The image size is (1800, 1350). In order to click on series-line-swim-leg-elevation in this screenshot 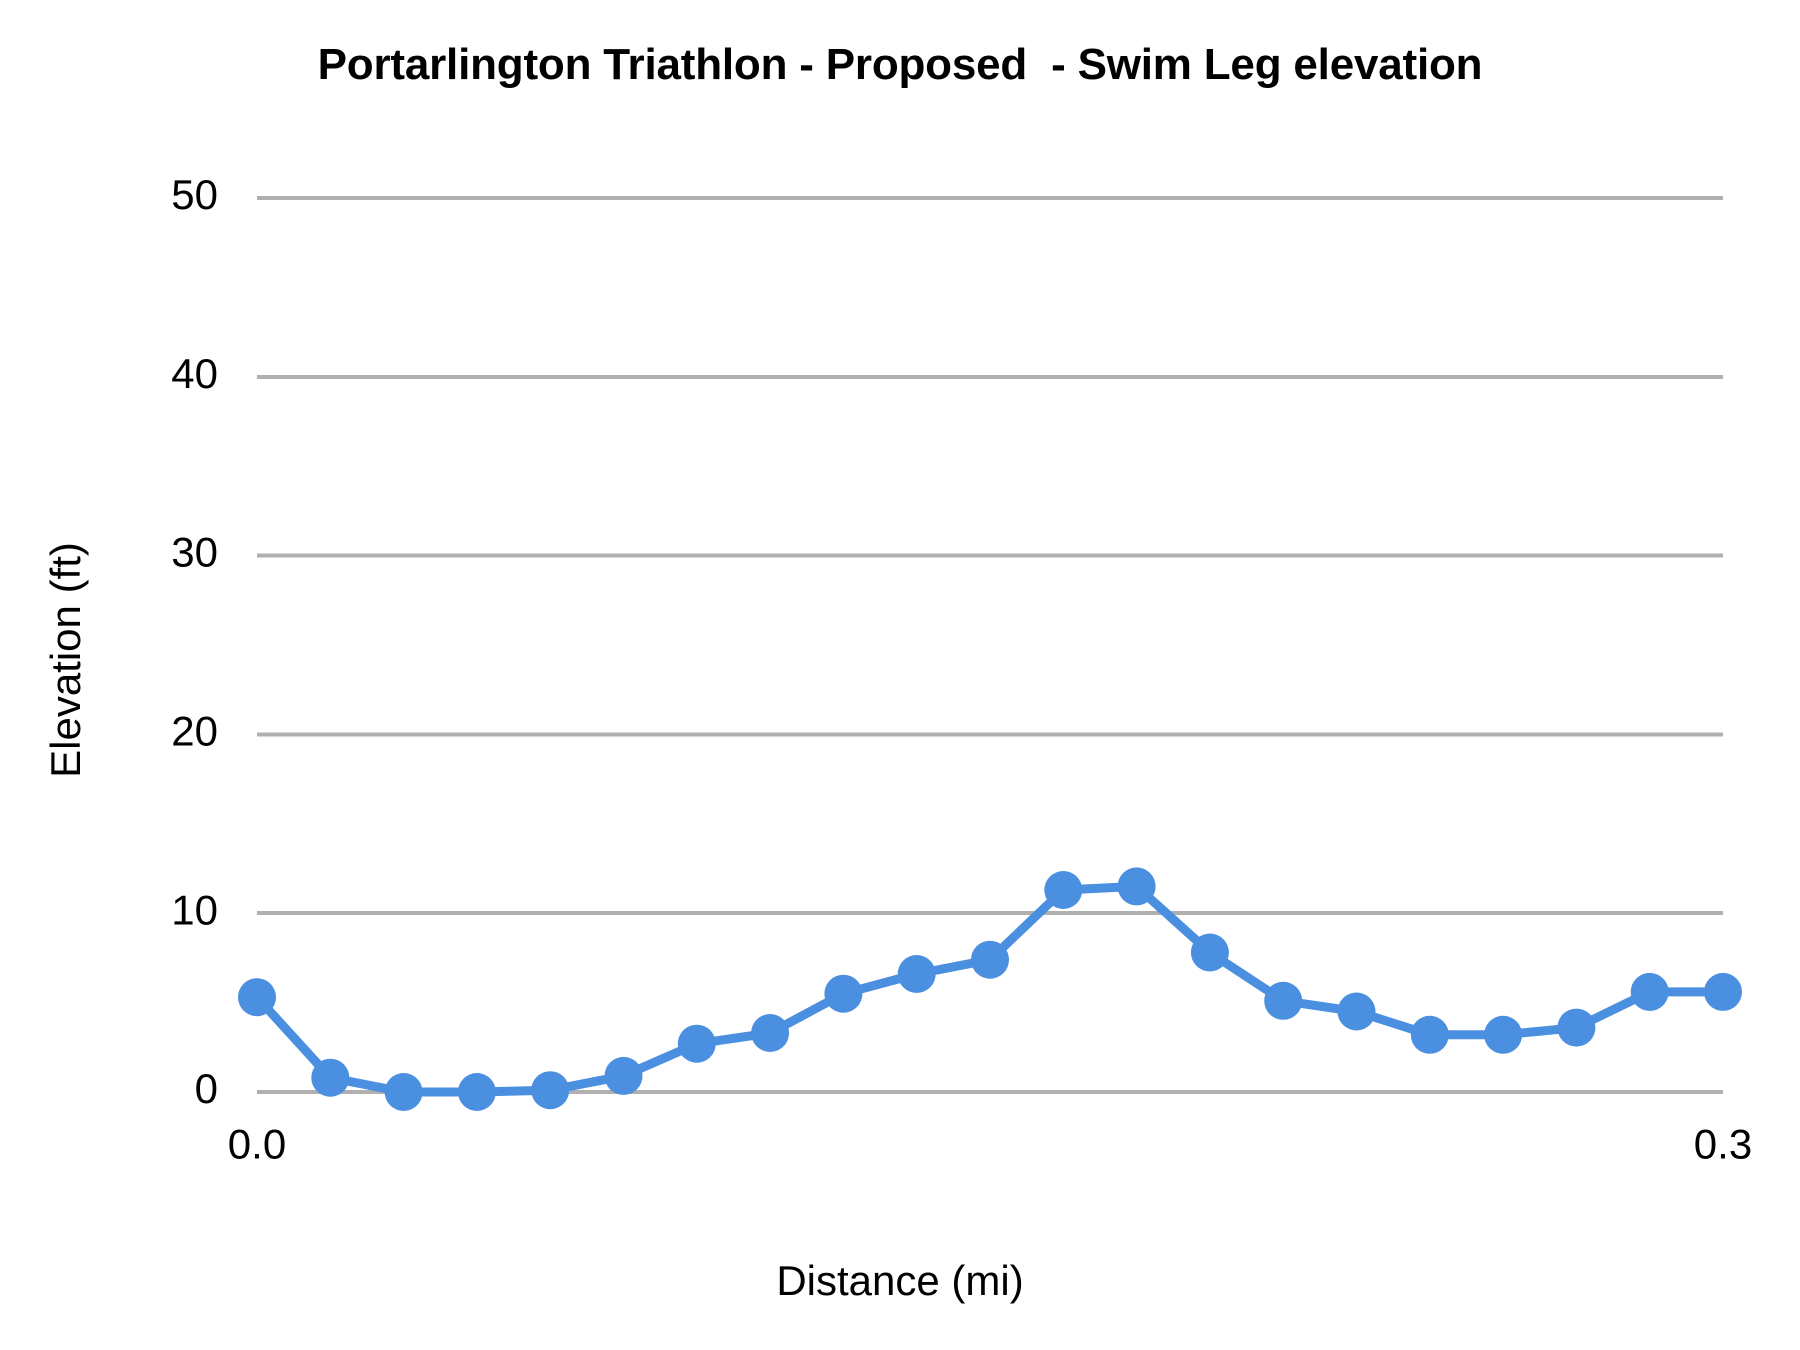, I will do `click(990, 989)`.